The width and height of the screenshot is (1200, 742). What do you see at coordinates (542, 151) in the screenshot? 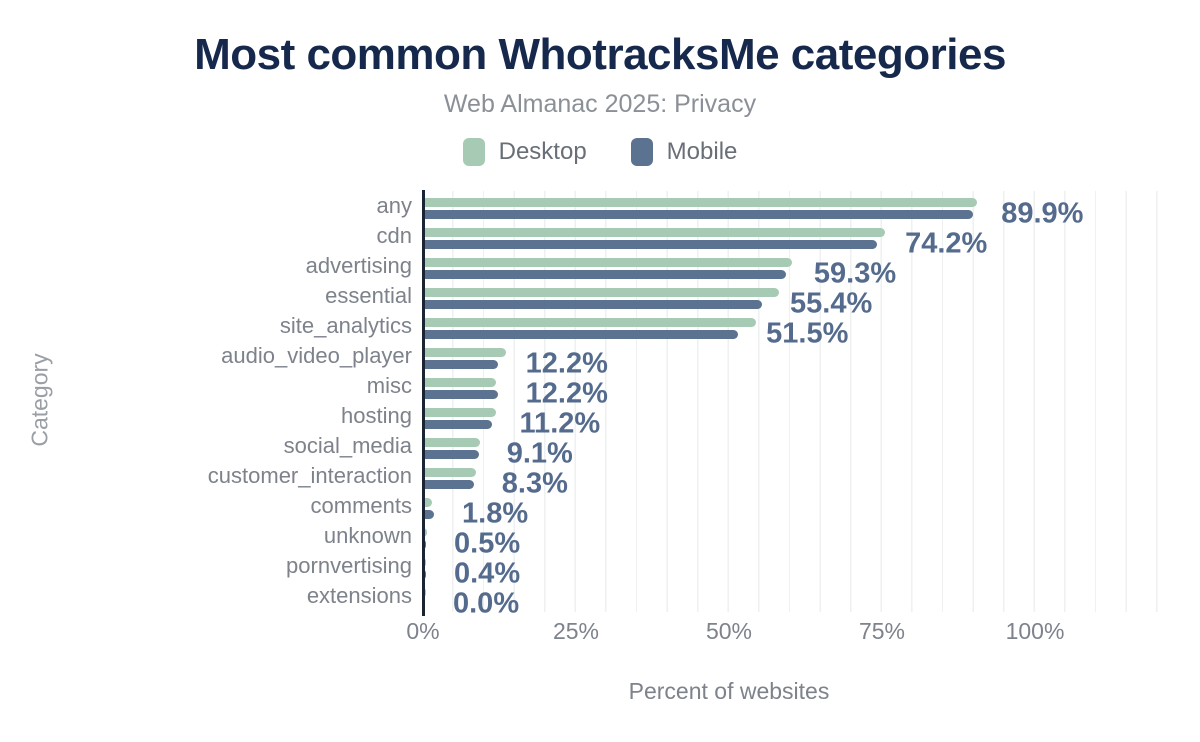
I see `legend-label-desktop: Desktop` at bounding box center [542, 151].